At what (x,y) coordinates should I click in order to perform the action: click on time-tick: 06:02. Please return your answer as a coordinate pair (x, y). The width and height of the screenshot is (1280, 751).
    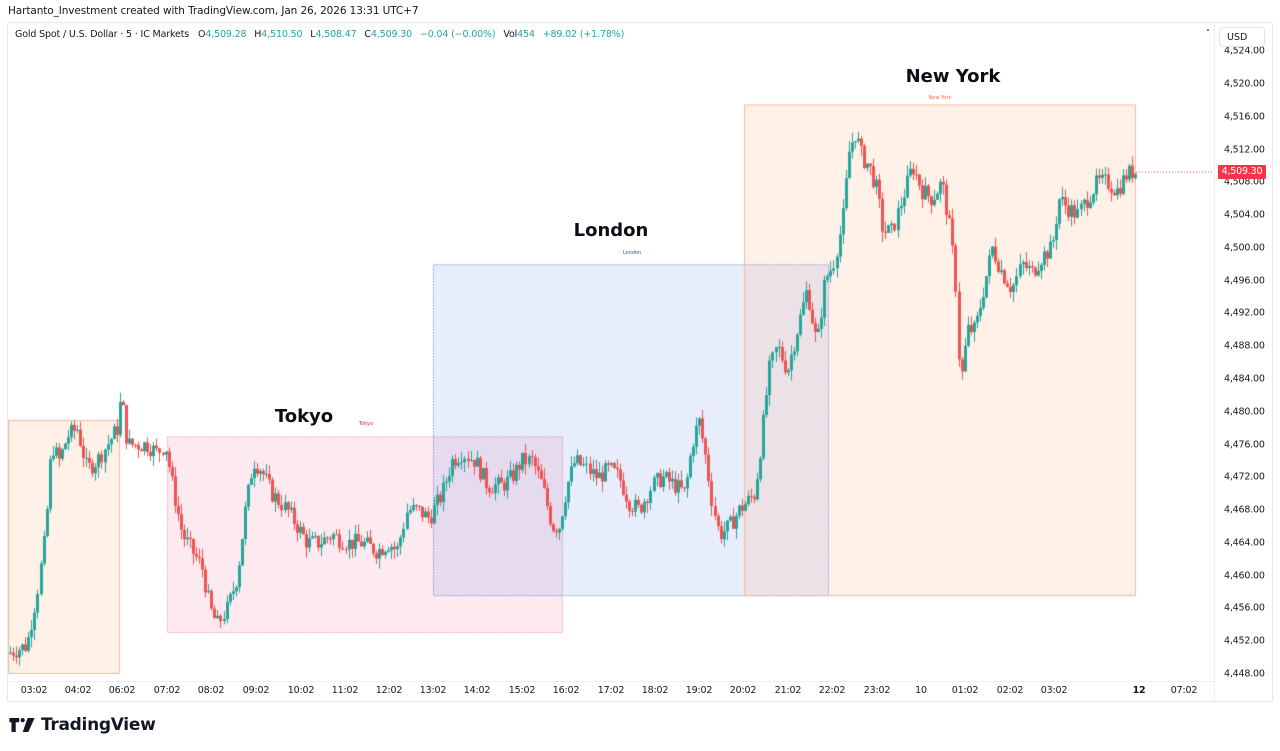
    Looking at the image, I should click on (122, 690).